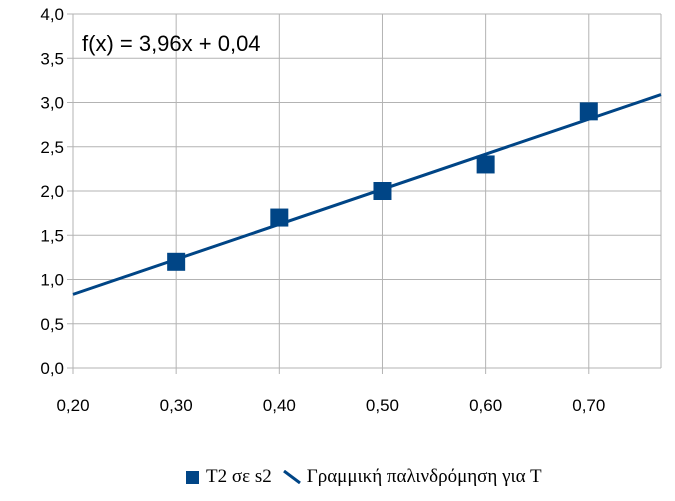 This screenshot has height=501, width=675. What do you see at coordinates (52, 235) in the screenshot?
I see `y-tick-label: 1,5` at bounding box center [52, 235].